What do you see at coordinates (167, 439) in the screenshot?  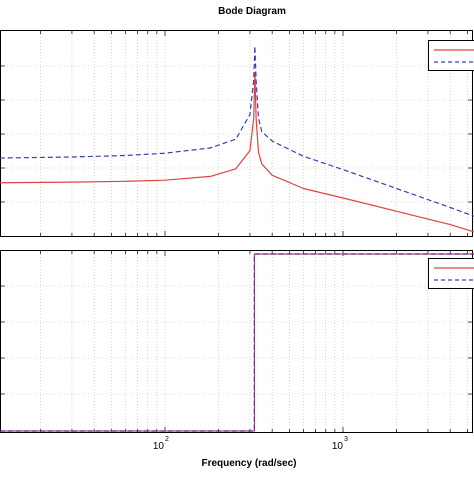 I see `x-tick-label-100-exponent: 2` at bounding box center [167, 439].